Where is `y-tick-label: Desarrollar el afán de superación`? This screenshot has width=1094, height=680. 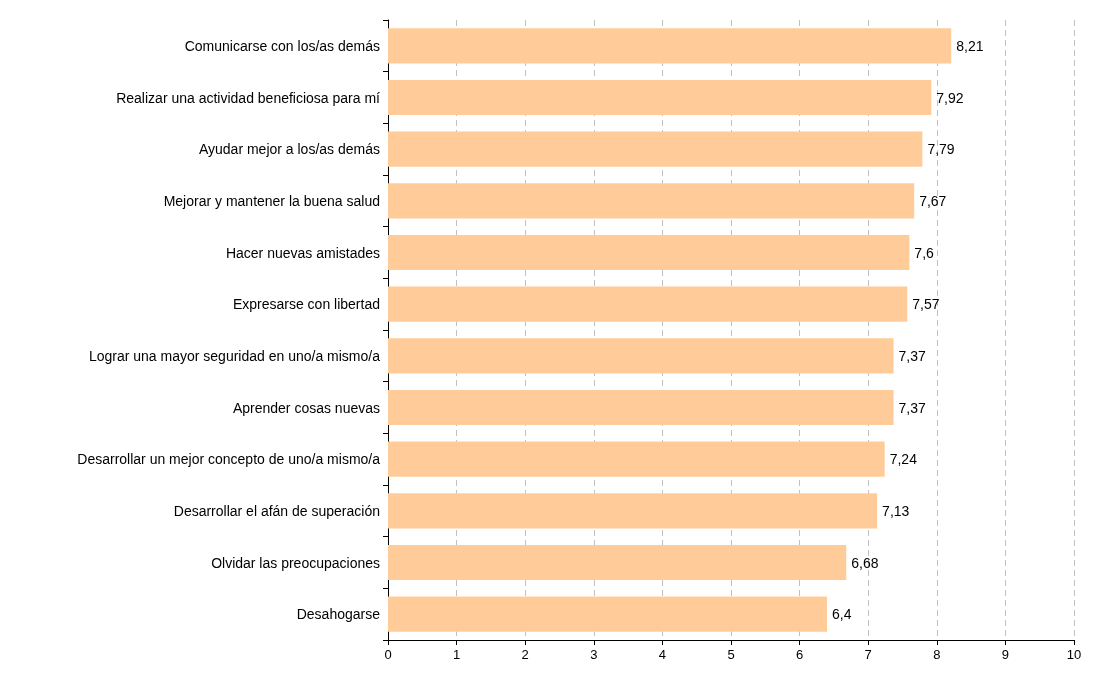
y-tick-label: Desarrollar el afán de superación is located at coordinates (276, 510).